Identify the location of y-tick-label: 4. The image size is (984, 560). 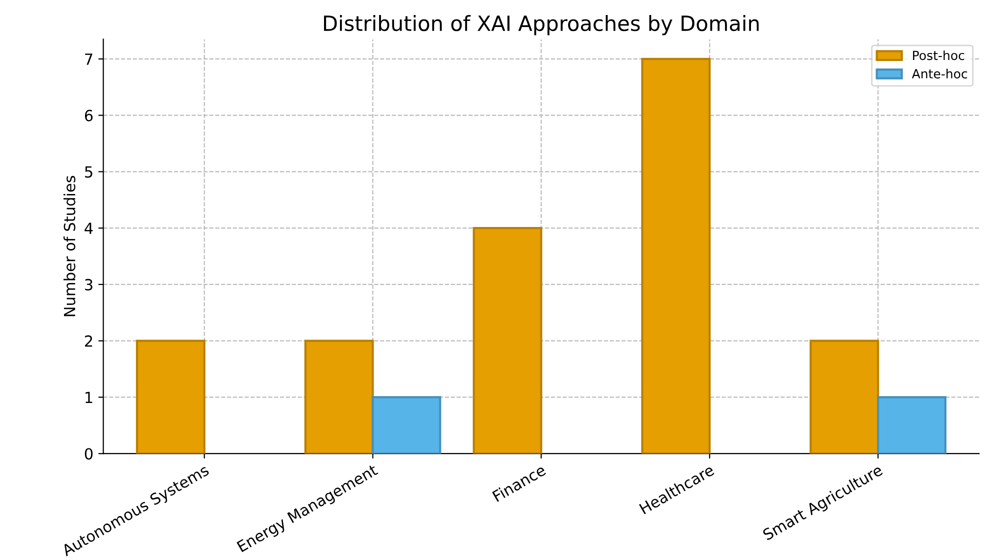
(88, 228).